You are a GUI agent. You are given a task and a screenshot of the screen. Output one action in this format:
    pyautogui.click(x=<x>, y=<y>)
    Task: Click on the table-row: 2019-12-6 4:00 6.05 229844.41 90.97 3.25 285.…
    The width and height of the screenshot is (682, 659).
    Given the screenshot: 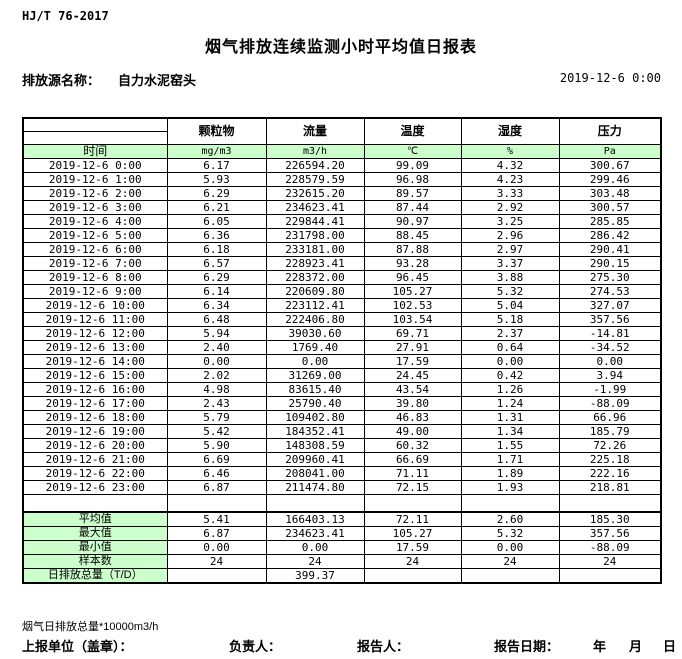 What is the action you would take?
    pyautogui.click(x=342, y=221)
    